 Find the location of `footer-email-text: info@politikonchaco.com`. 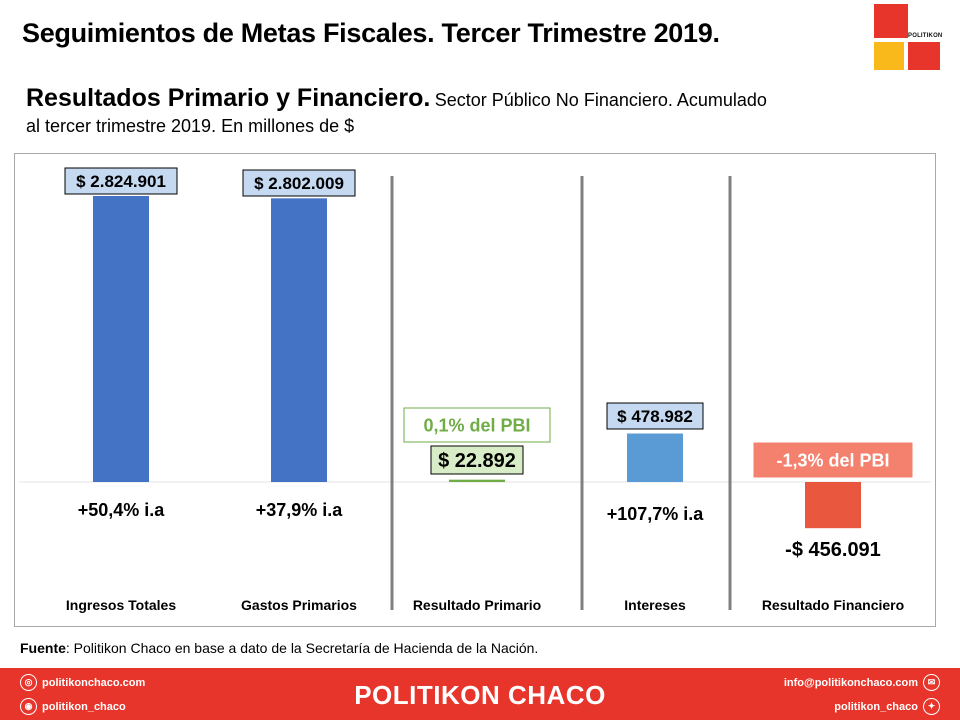

footer-email-text: info@politikonchaco.com is located at coordinates (850, 682).